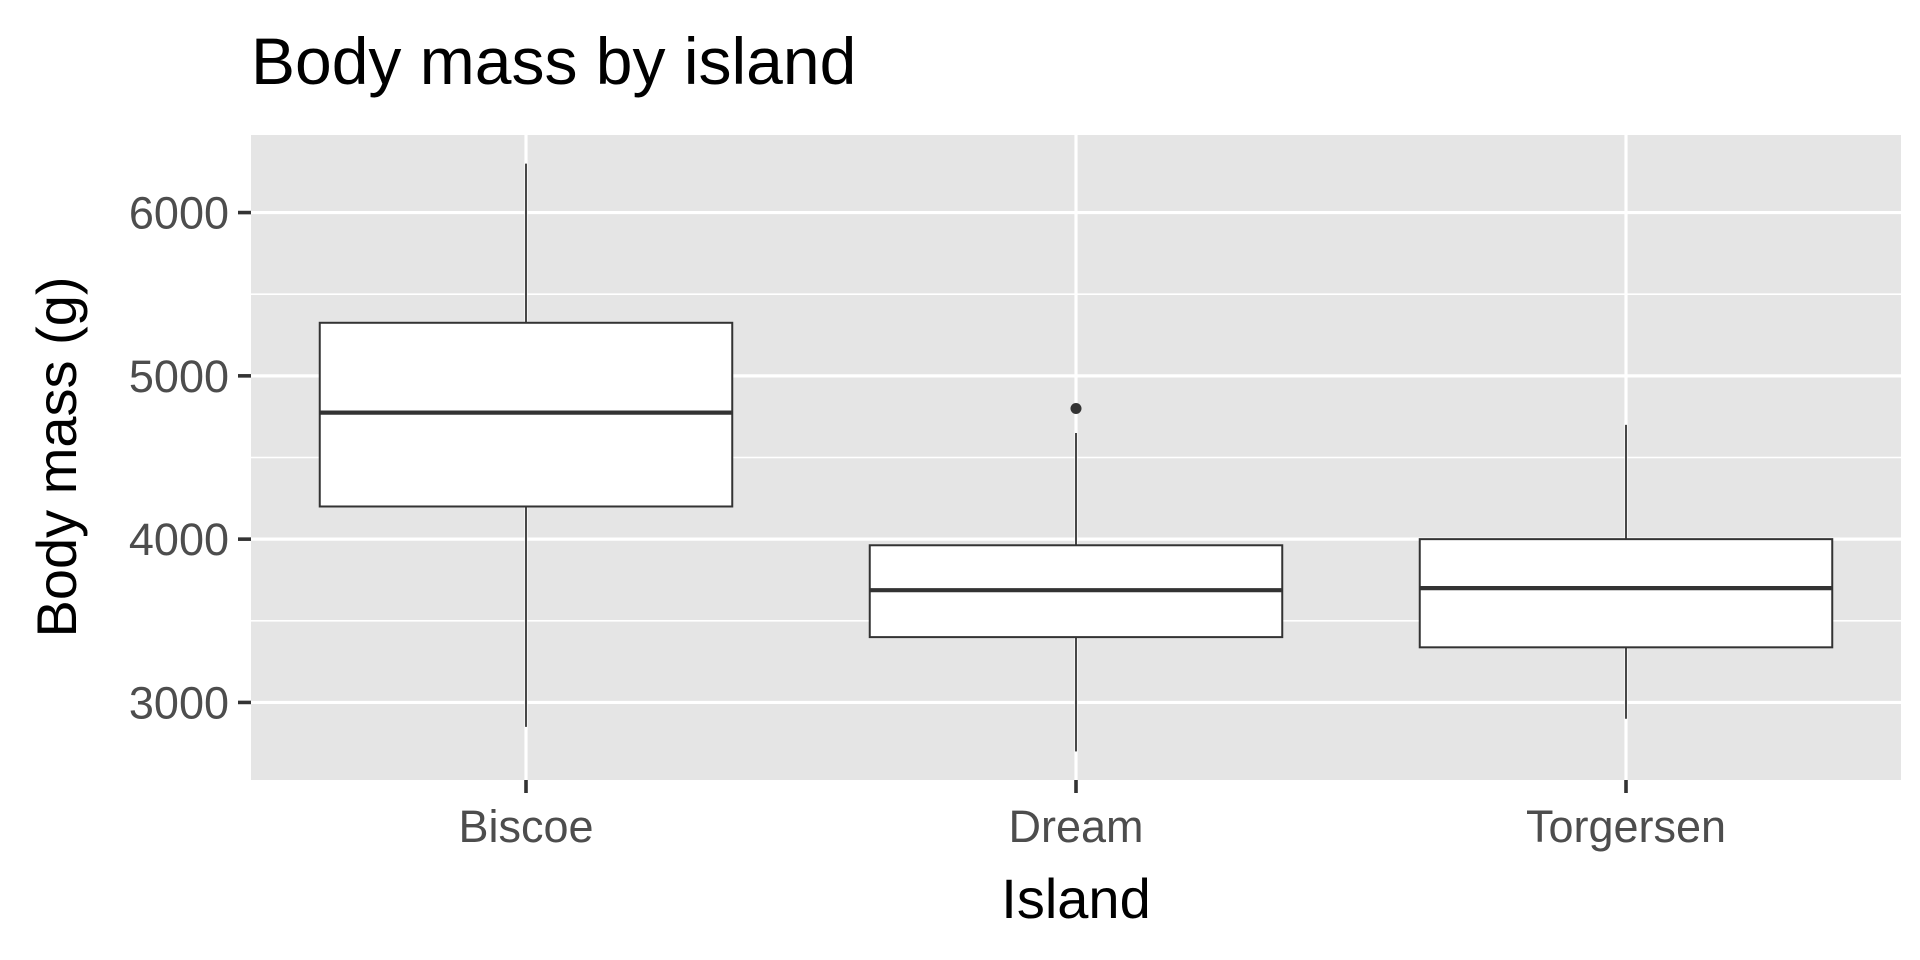  I want to click on outlier-point, so click(1076, 409).